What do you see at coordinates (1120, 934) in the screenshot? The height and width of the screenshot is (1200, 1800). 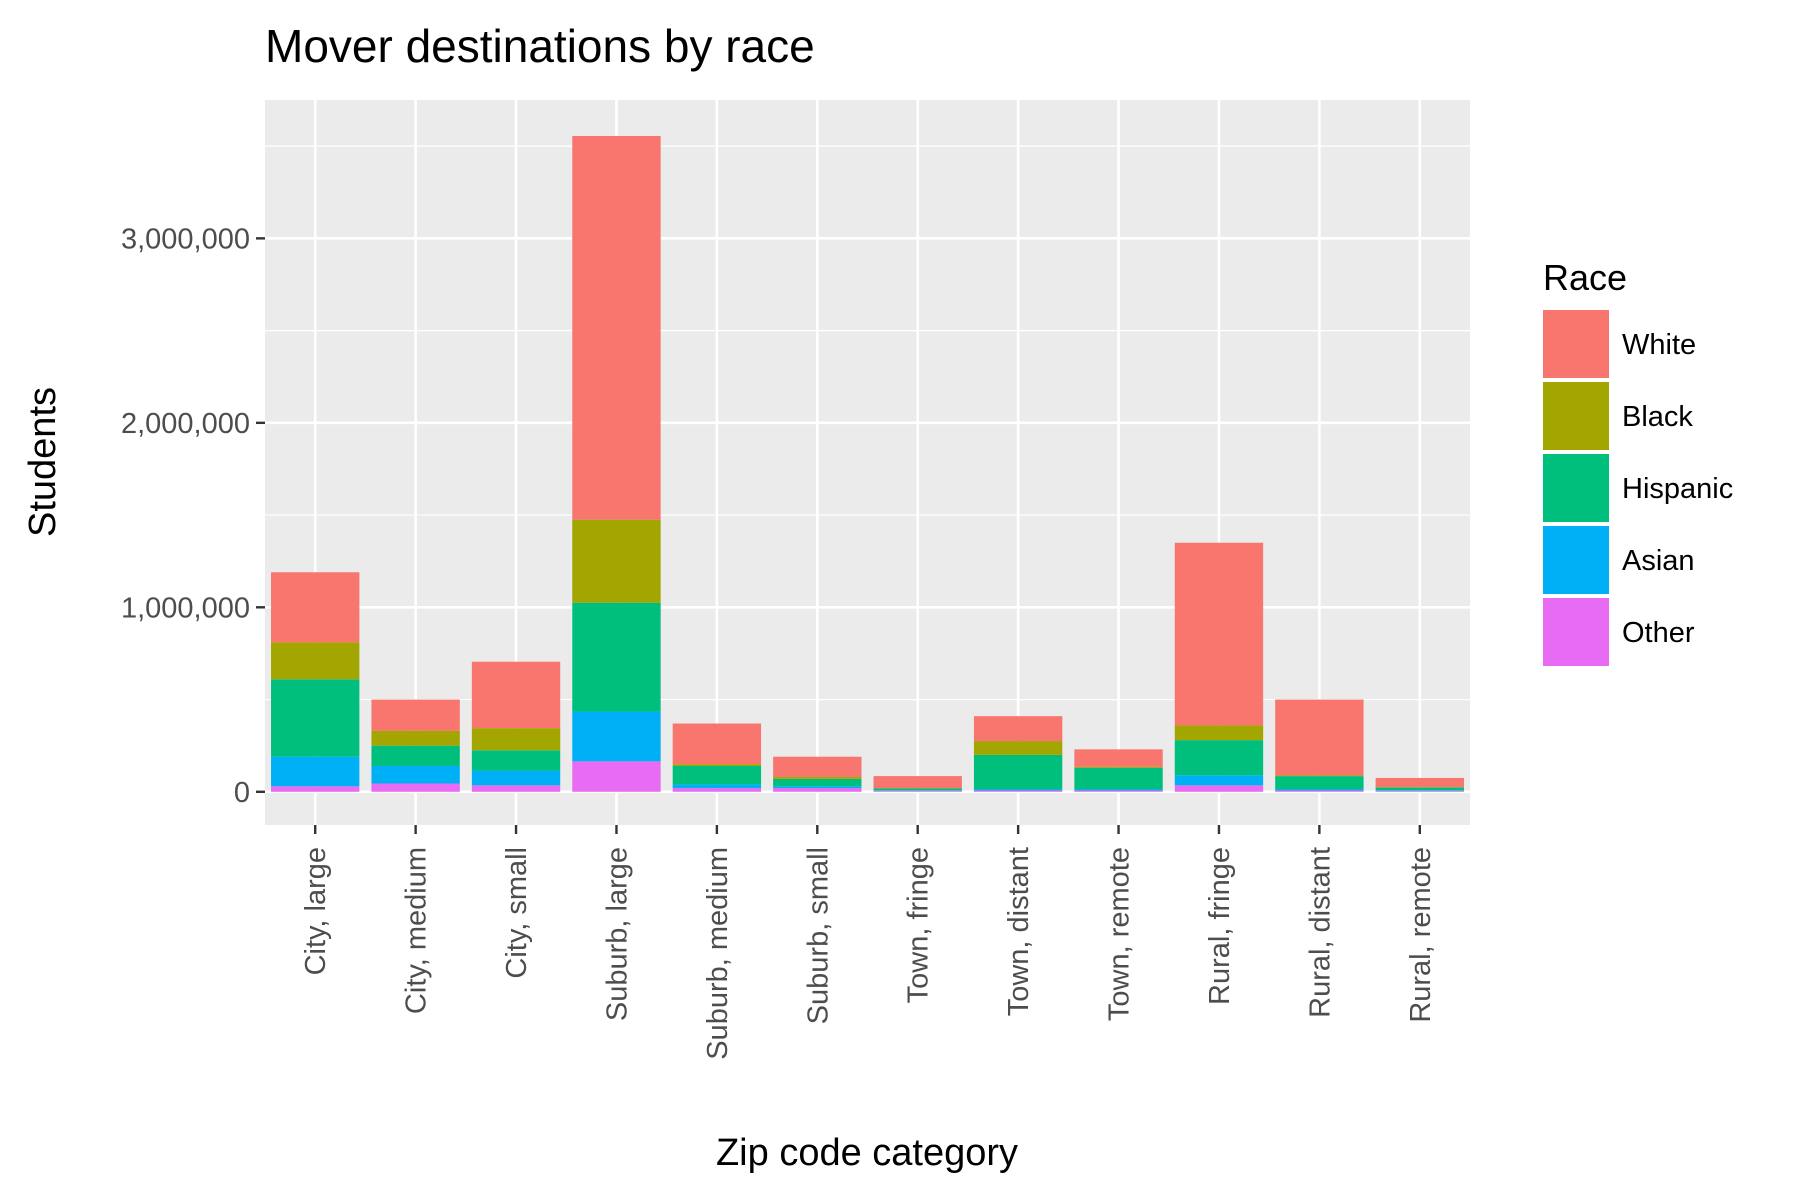 I see `x-tick-label: Town, remote` at bounding box center [1120, 934].